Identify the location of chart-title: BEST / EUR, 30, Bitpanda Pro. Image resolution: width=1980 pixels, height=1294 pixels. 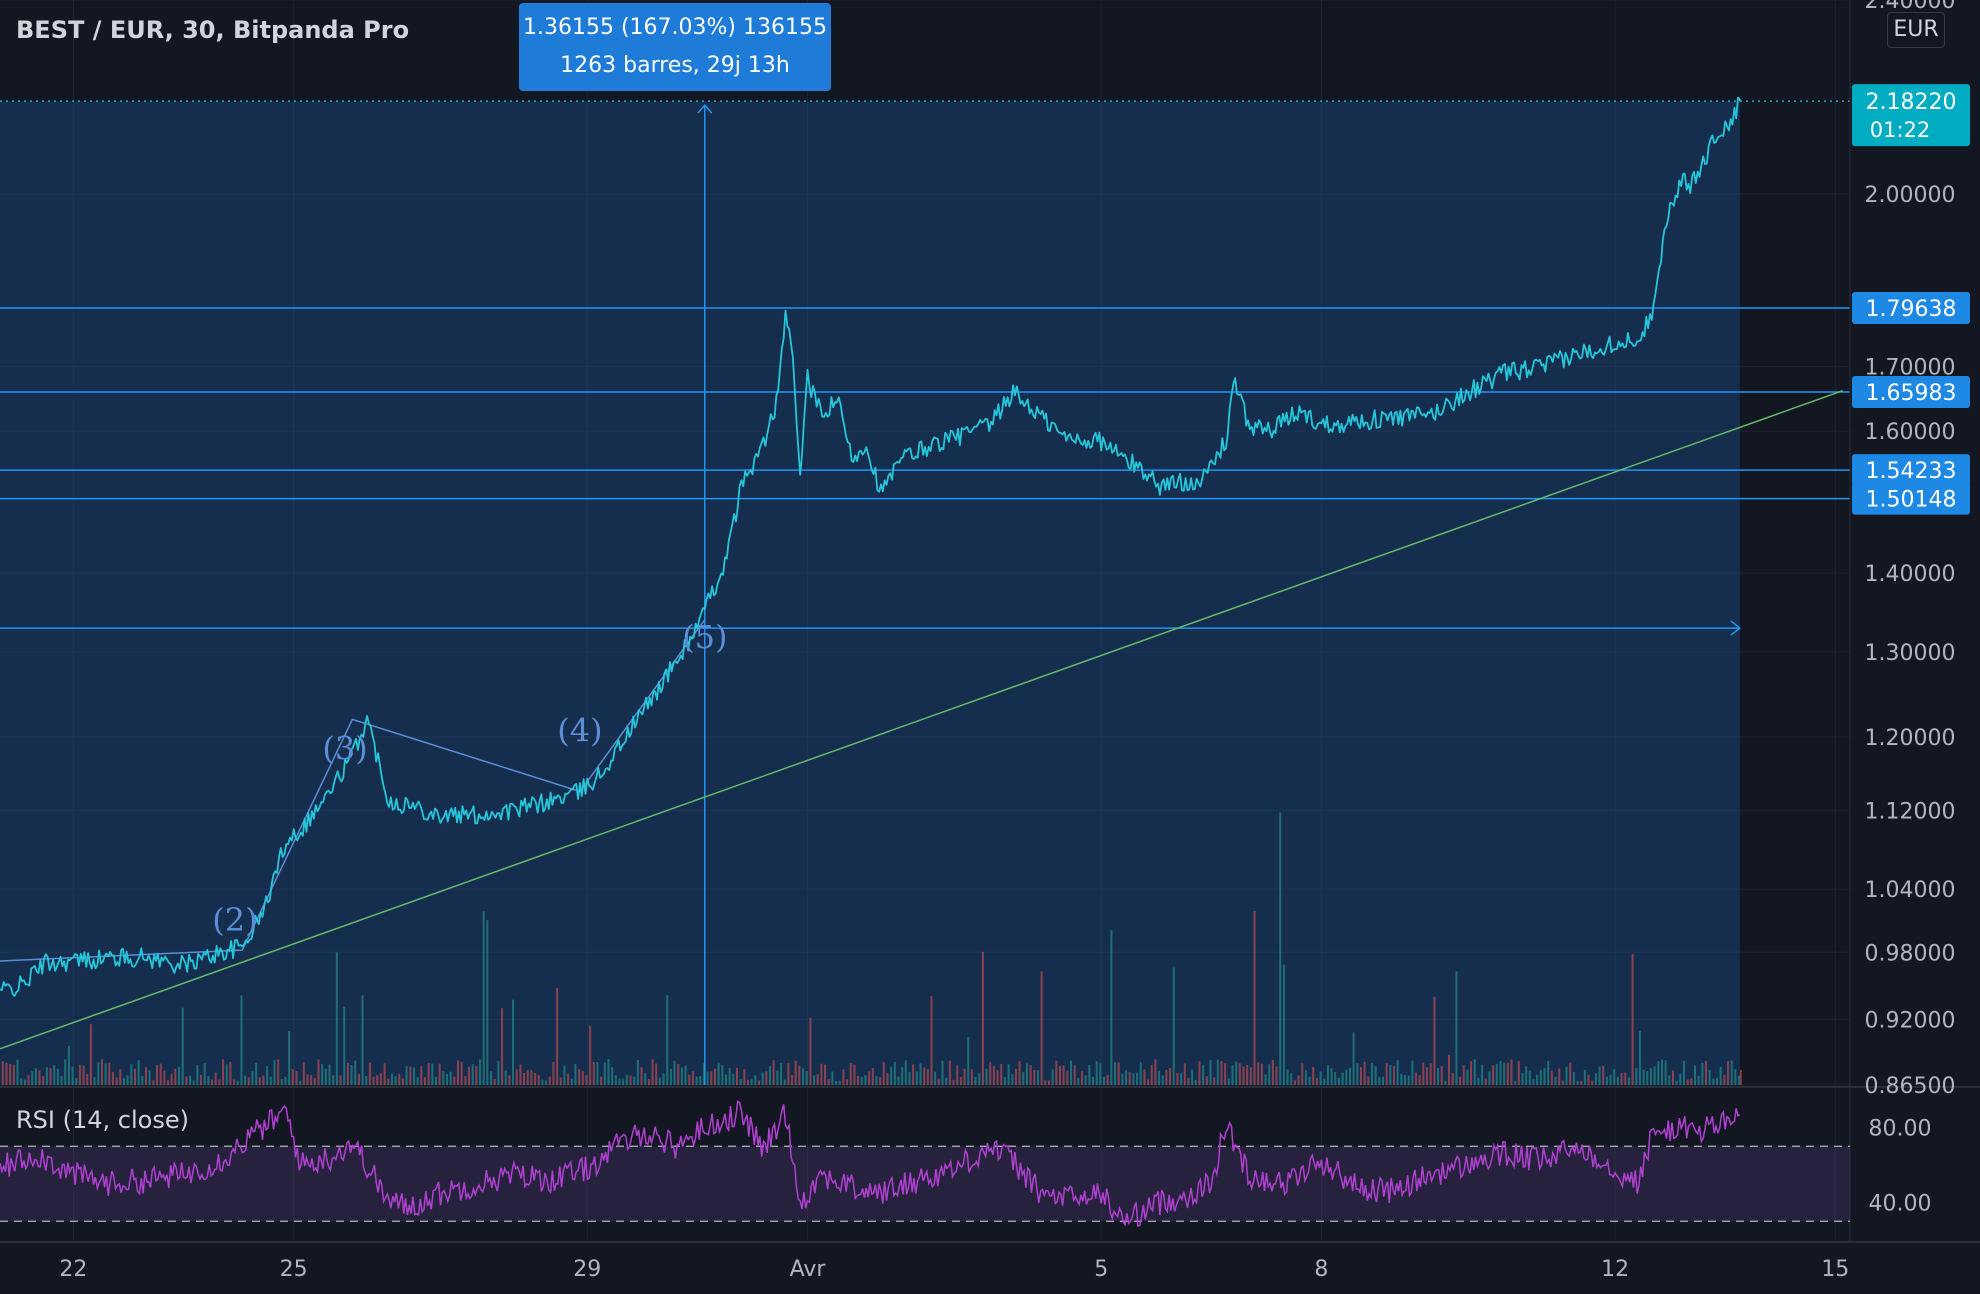
(213, 30).